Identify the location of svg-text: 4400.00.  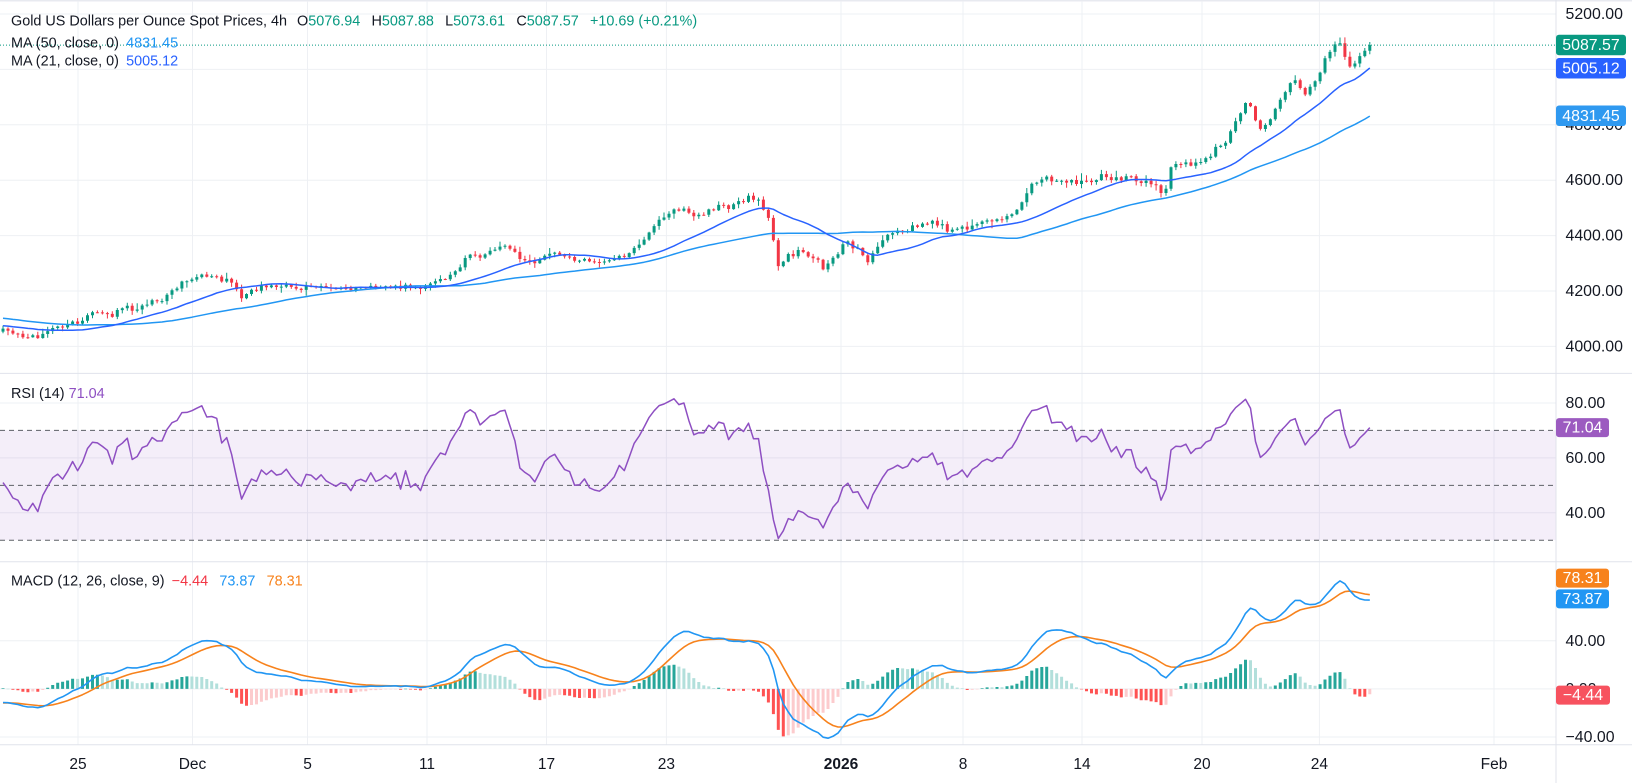
(1595, 236).